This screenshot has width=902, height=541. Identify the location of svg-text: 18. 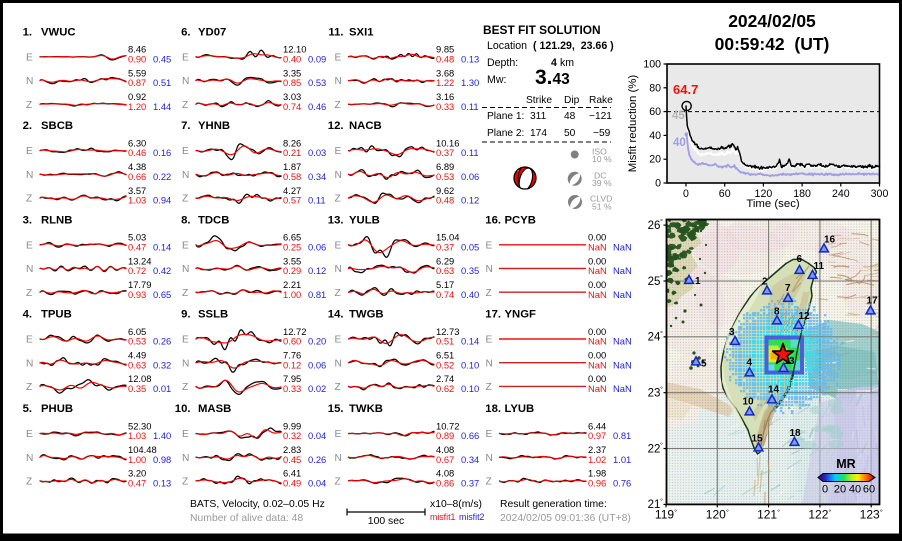
(796, 433).